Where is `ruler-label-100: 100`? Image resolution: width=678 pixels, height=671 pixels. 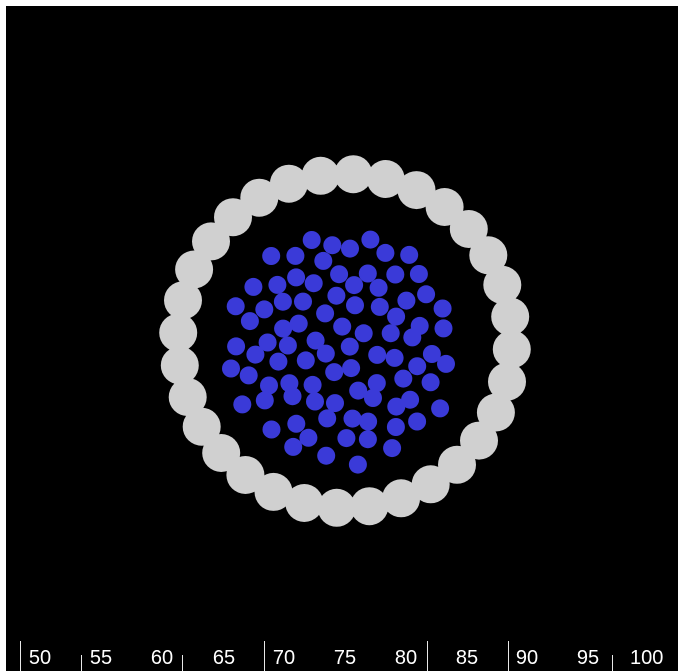 ruler-label-100: 100 is located at coordinates (647, 658).